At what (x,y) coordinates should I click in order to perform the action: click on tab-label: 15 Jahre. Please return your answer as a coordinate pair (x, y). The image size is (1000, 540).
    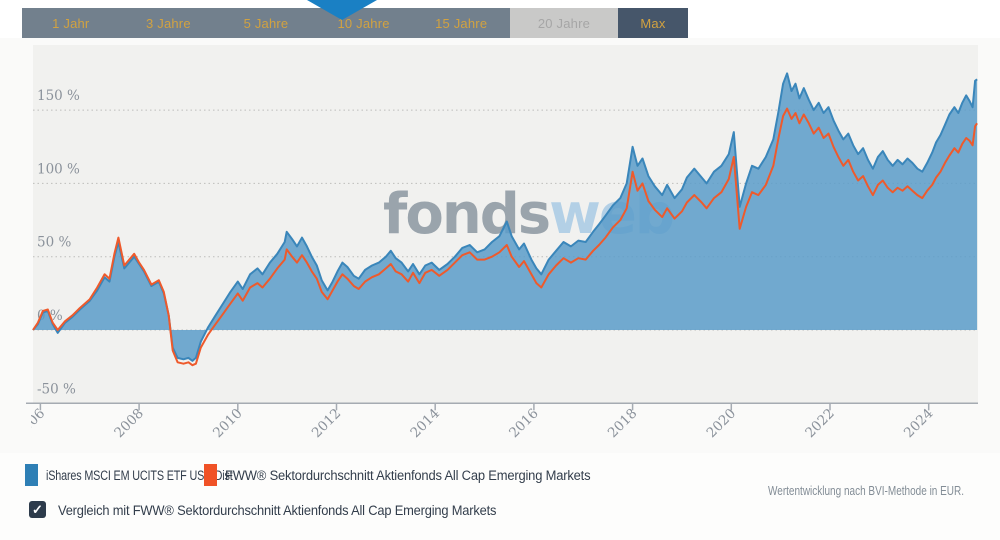
    Looking at the image, I should click on (461, 23).